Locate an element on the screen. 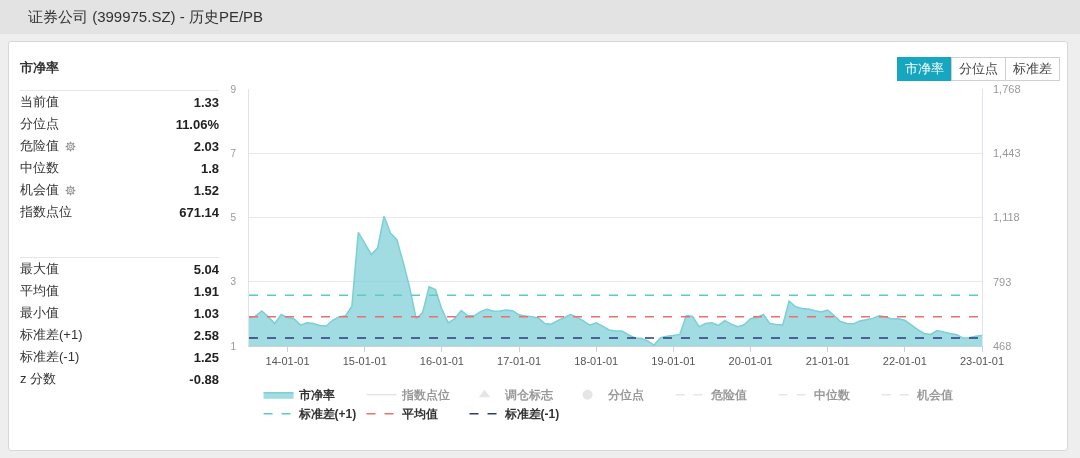  text: 1.03 is located at coordinates (206, 313).